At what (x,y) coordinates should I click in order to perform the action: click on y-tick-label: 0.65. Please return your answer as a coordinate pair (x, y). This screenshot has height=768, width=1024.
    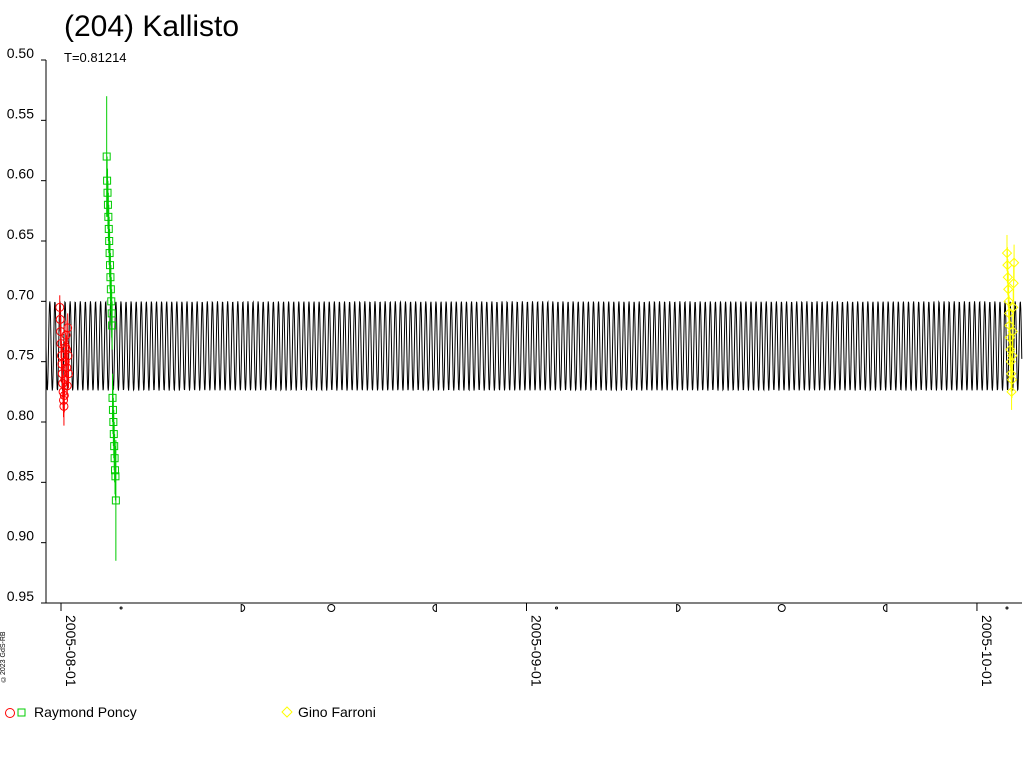
    Looking at the image, I should click on (20, 234).